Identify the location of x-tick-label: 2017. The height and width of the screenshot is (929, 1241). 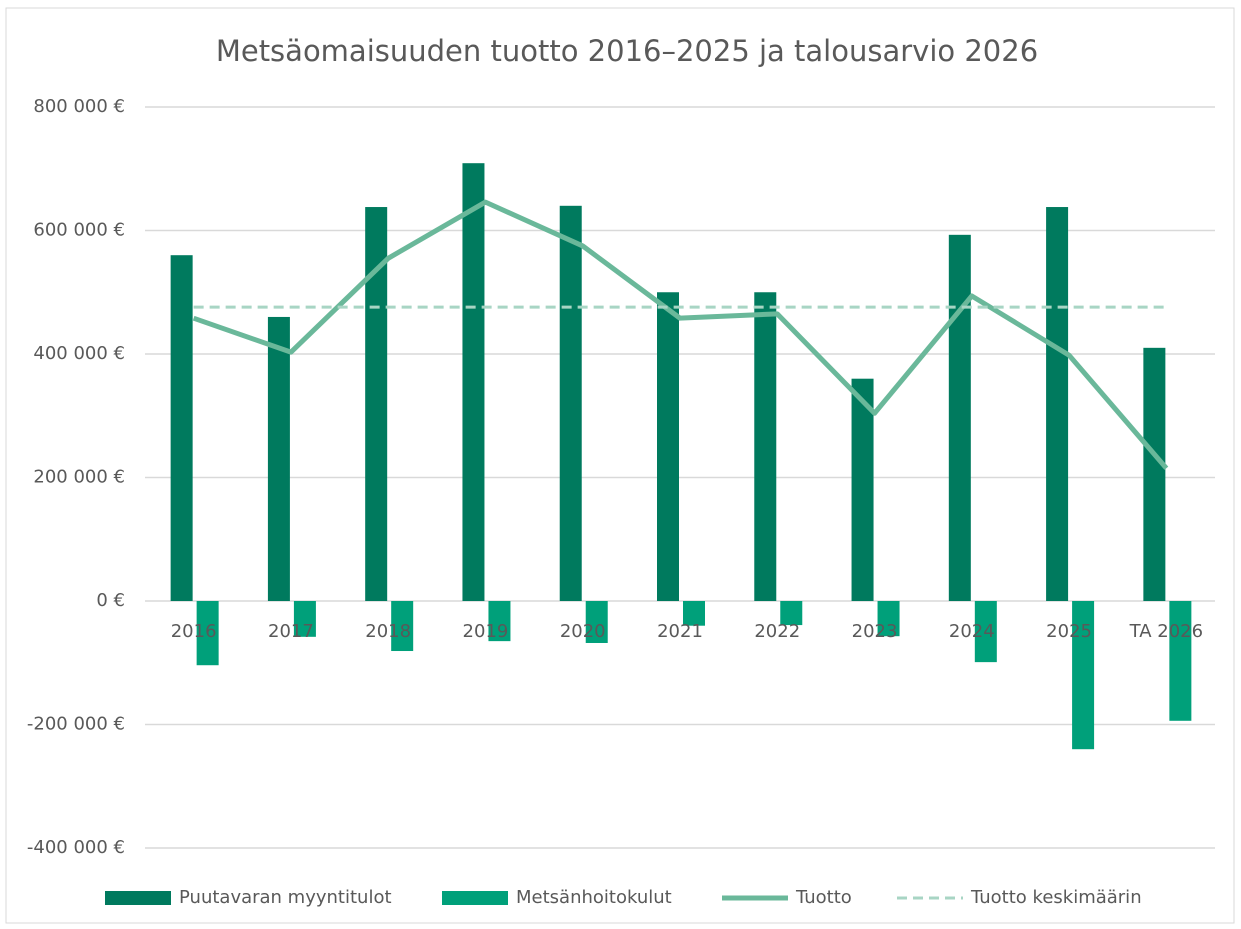
(291, 631).